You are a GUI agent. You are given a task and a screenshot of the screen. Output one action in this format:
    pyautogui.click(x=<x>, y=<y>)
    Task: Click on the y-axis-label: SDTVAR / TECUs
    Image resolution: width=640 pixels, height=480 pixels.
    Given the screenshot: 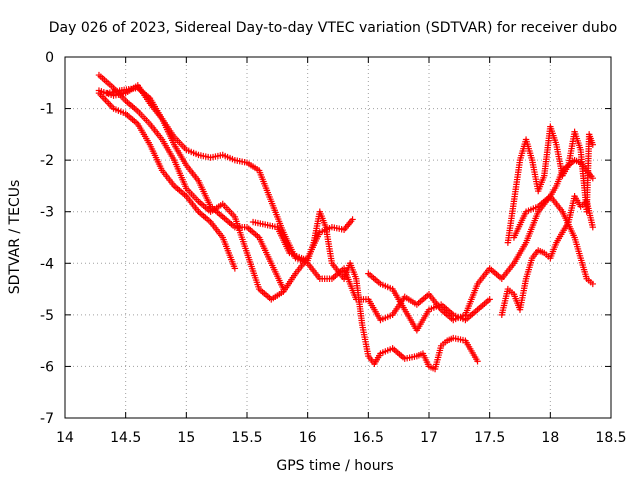 What is the action you would take?
    pyautogui.click(x=15, y=237)
    